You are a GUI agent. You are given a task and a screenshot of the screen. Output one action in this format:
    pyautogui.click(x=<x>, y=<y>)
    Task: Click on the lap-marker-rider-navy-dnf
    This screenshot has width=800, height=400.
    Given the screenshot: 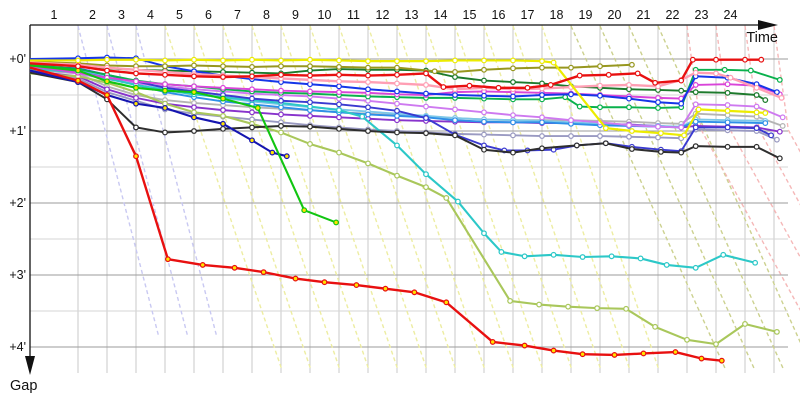 What is the action you would take?
    pyautogui.click(x=223, y=123)
    